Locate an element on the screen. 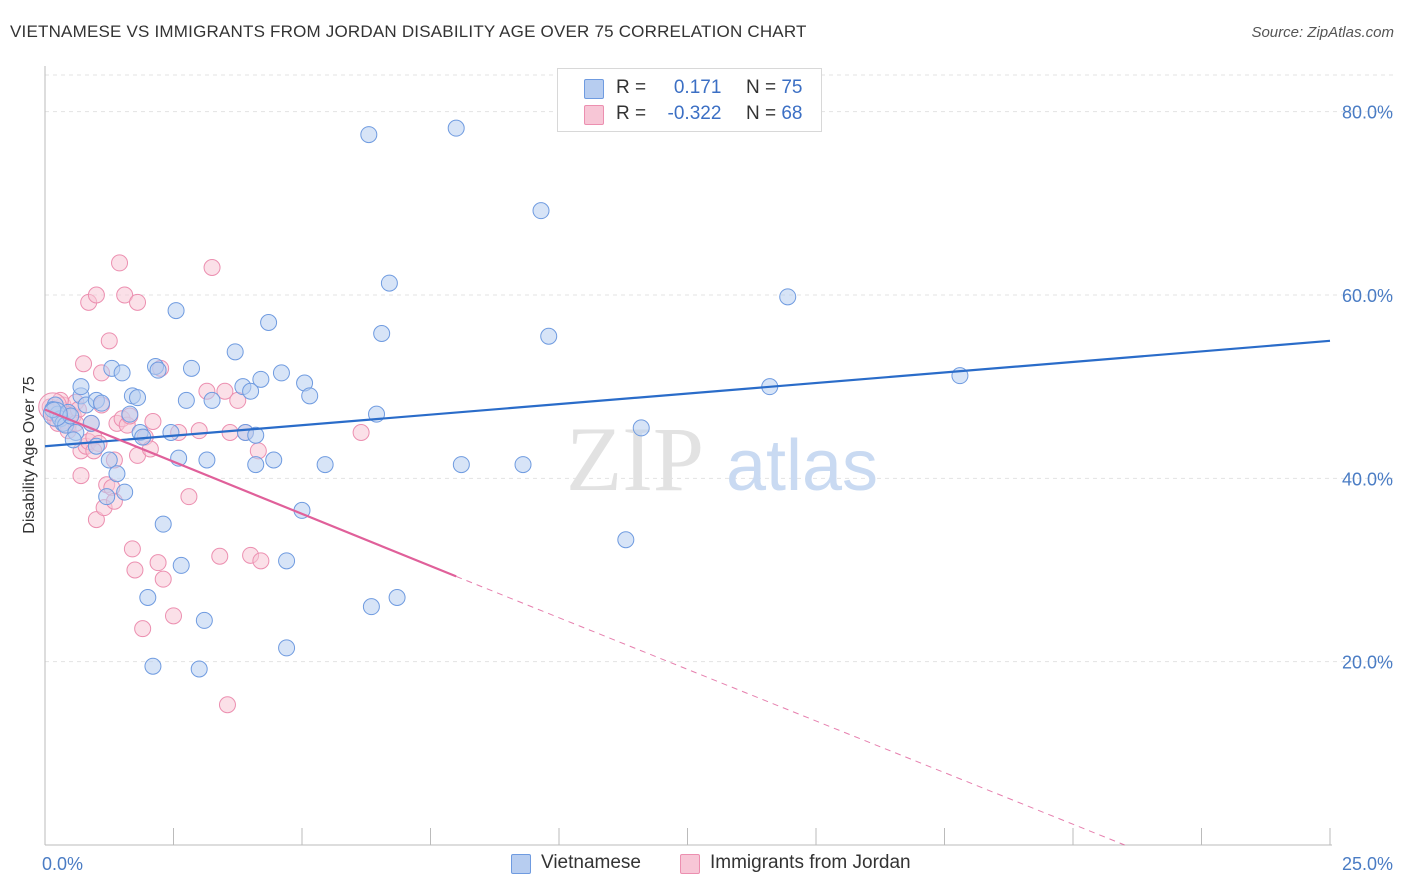  trend-line-jordan-extrapolated is located at coordinates (790, 710).